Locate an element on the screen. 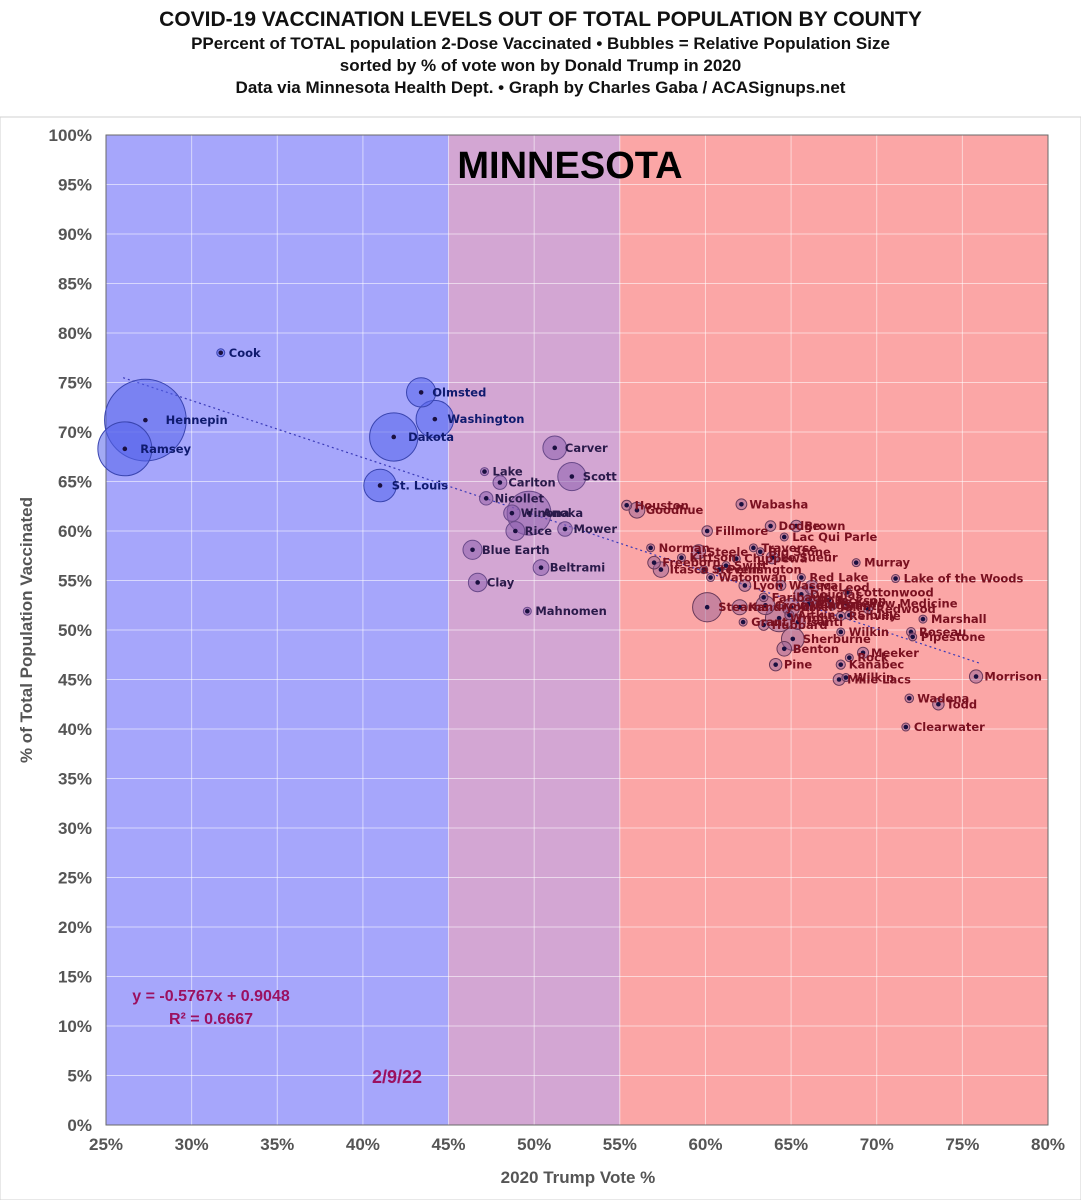 Image resolution: width=1081 pixels, height=1200 pixels. county-label: Wadena is located at coordinates (943, 698).